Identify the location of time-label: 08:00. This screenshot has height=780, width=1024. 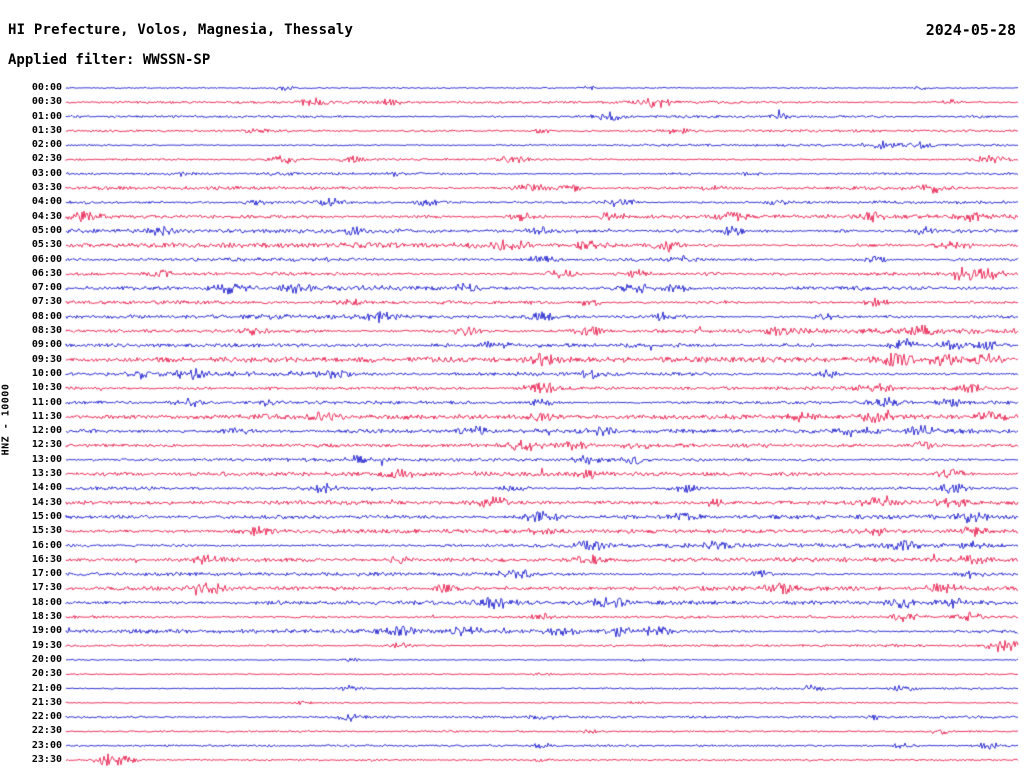
(46, 316).